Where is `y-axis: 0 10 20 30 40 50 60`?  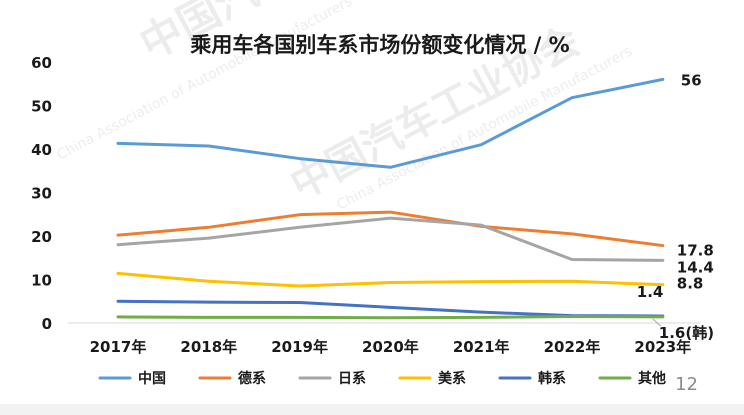 y-axis: 0 10 20 30 40 50 60 is located at coordinates (41, 193).